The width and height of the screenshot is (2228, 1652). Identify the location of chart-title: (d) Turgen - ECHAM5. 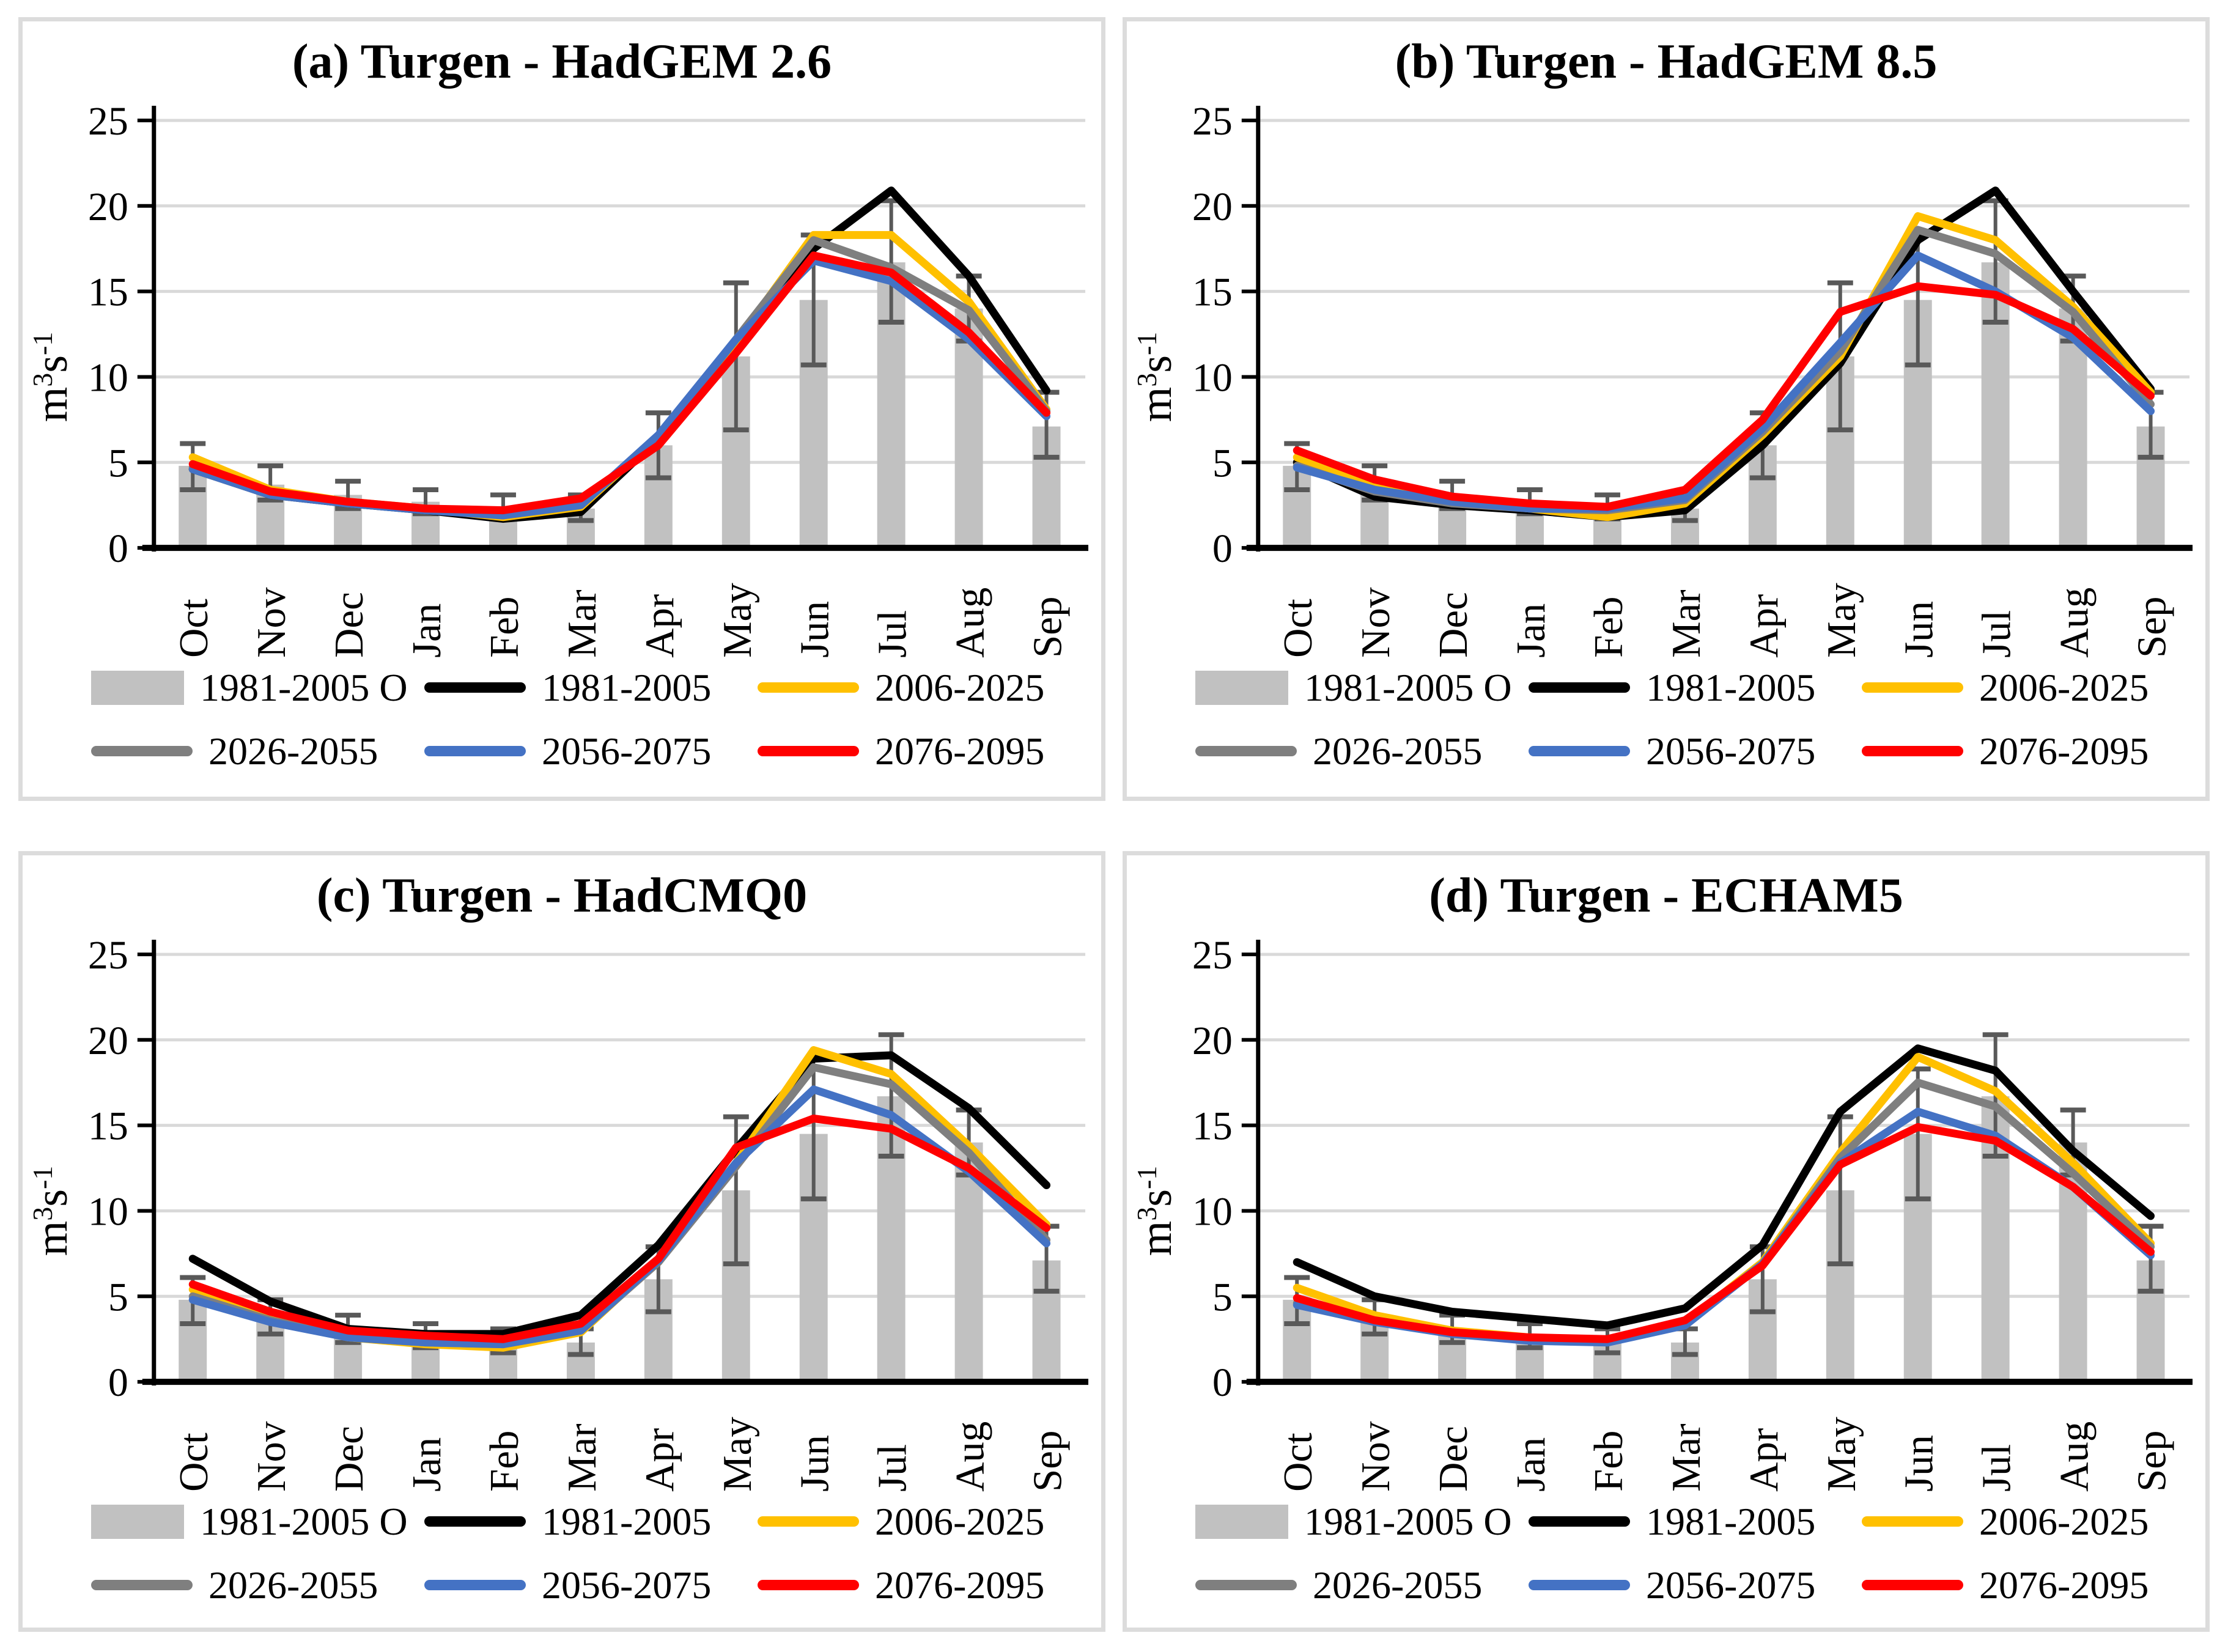
(1666, 896).